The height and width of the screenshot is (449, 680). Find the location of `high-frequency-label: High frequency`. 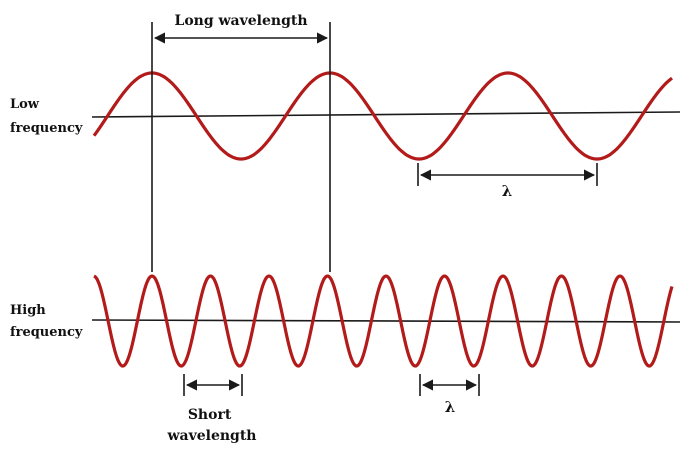

high-frequency-label: High frequency is located at coordinates (46, 321).